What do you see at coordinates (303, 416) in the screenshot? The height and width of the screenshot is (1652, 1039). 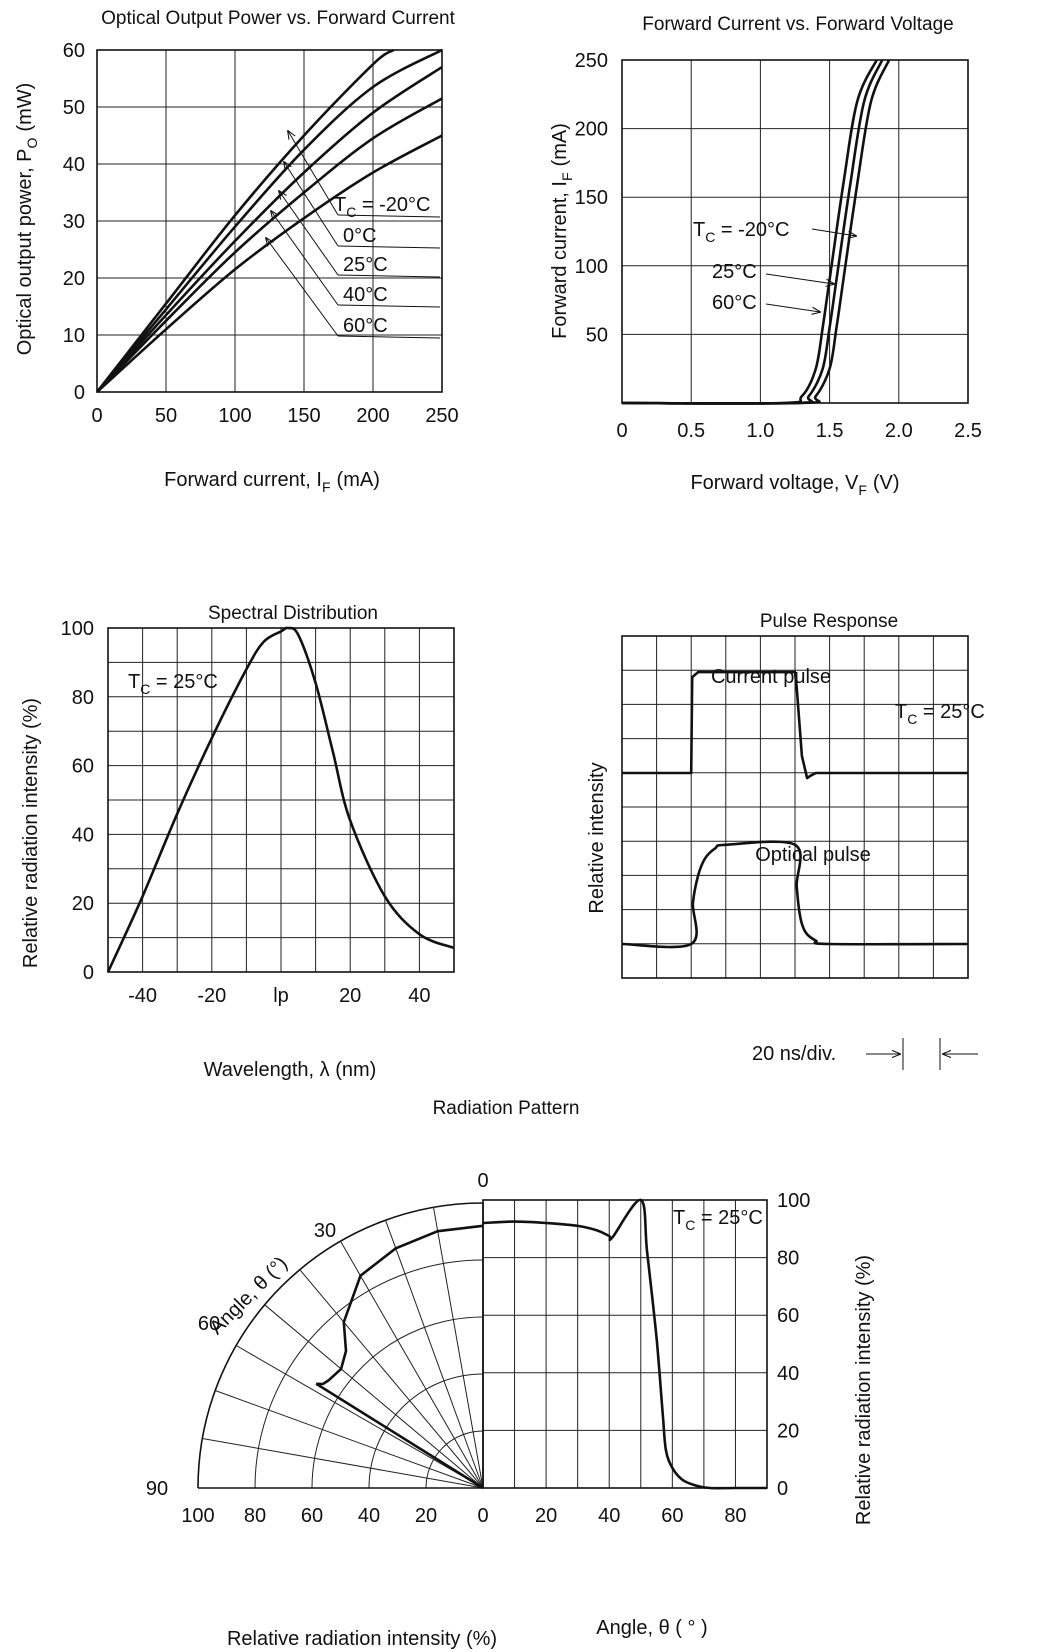 I see `x-tick-label: 150` at bounding box center [303, 416].